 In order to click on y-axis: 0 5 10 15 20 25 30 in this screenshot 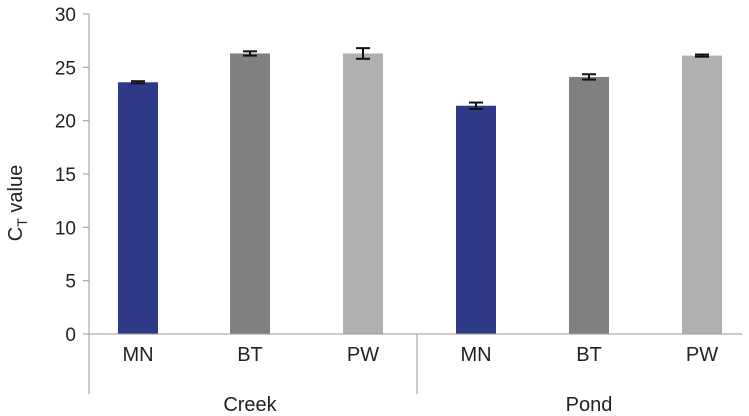, I will do `click(72, 175)`.